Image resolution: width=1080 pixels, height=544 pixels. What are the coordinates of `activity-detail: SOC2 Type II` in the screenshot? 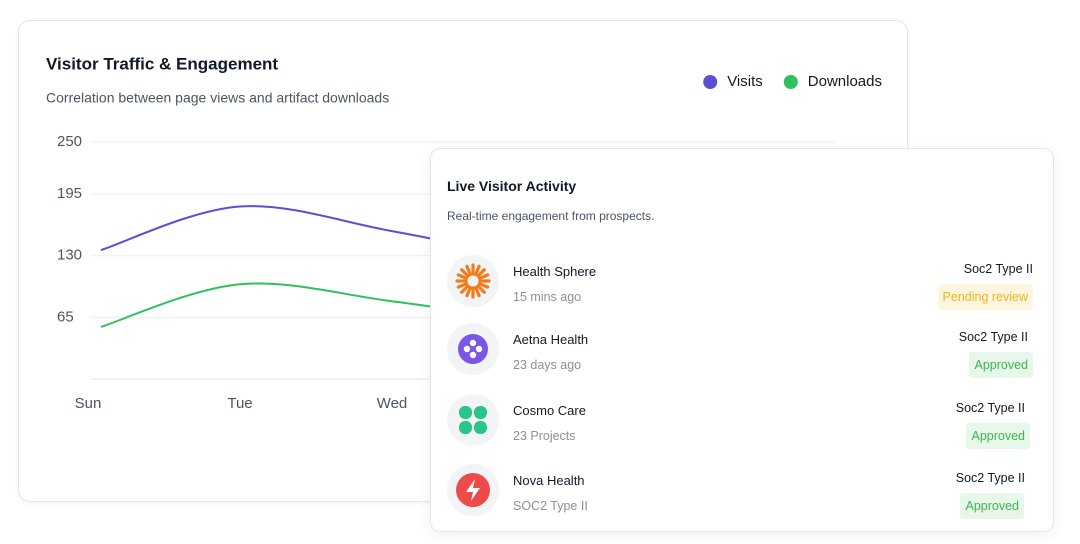 It's located at (550, 506).